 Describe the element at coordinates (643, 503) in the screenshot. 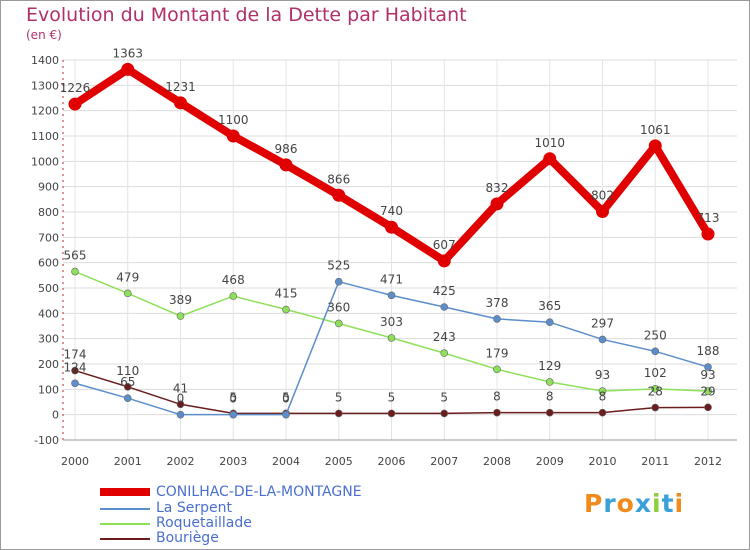

I see `logo-letter: x` at that location.